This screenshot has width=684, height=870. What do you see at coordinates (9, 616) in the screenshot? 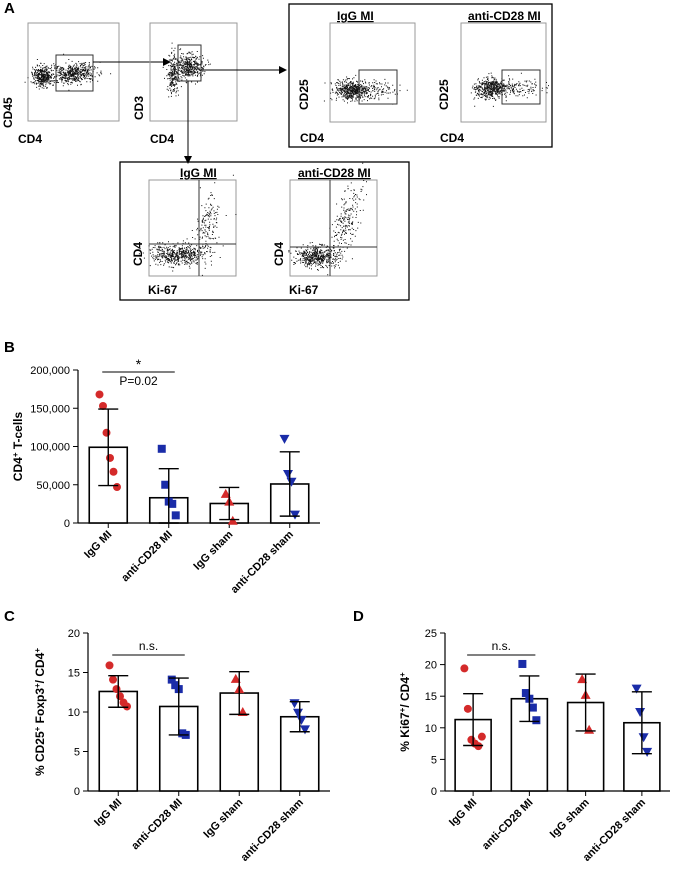
I see `panel-label-c: C` at bounding box center [9, 616].